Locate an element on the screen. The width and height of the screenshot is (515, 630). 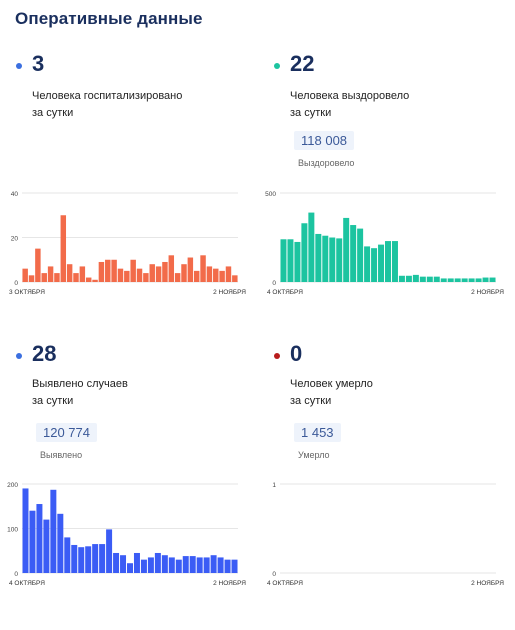
deaths-desc: Человек умерло за сутки is located at coordinates (400, 393).